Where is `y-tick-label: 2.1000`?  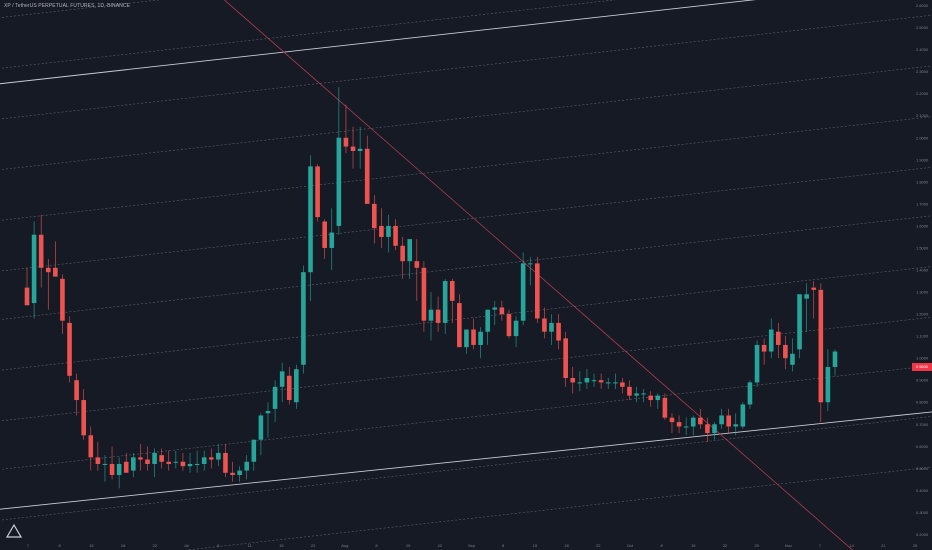 y-tick-label: 2.1000 is located at coordinates (922, 115).